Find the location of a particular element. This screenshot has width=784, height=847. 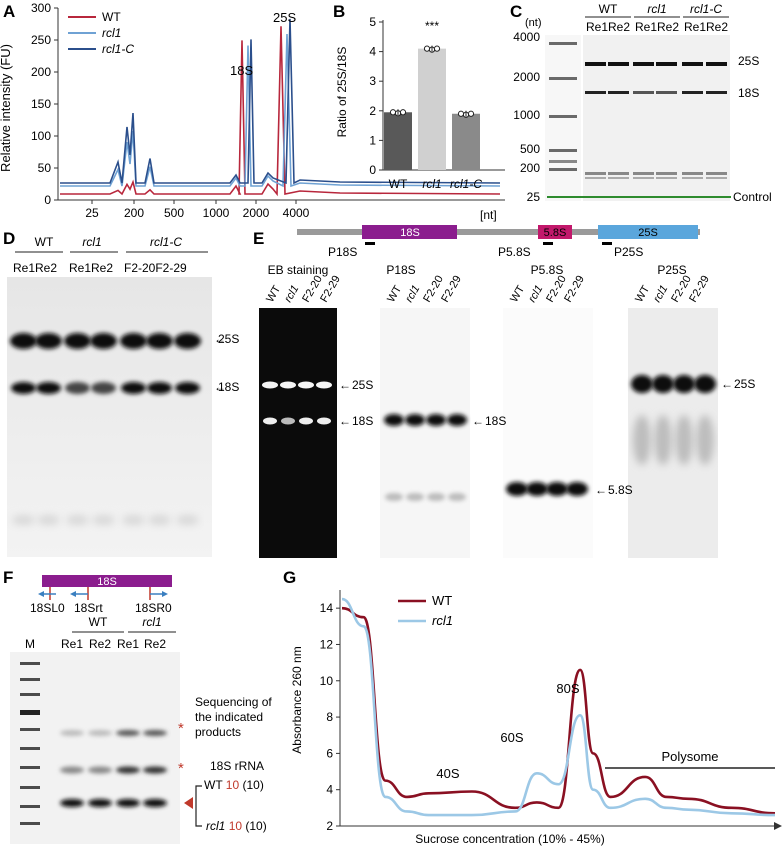

d-group-wt: WT is located at coordinates (44, 242).